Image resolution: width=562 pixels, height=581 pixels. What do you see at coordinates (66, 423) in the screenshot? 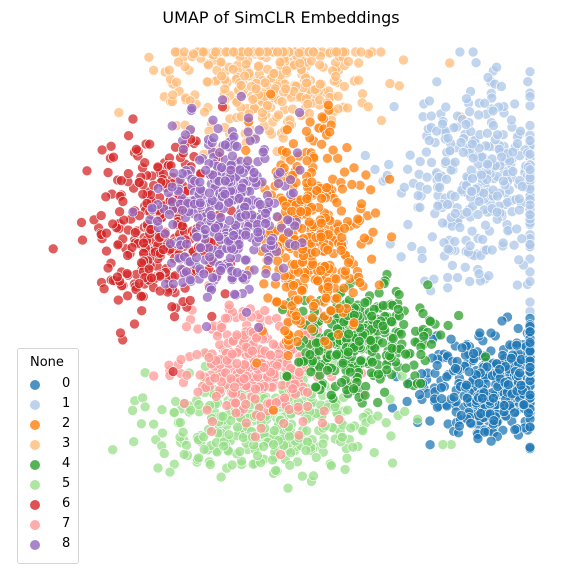
I see `legend-label: 2` at bounding box center [66, 423].